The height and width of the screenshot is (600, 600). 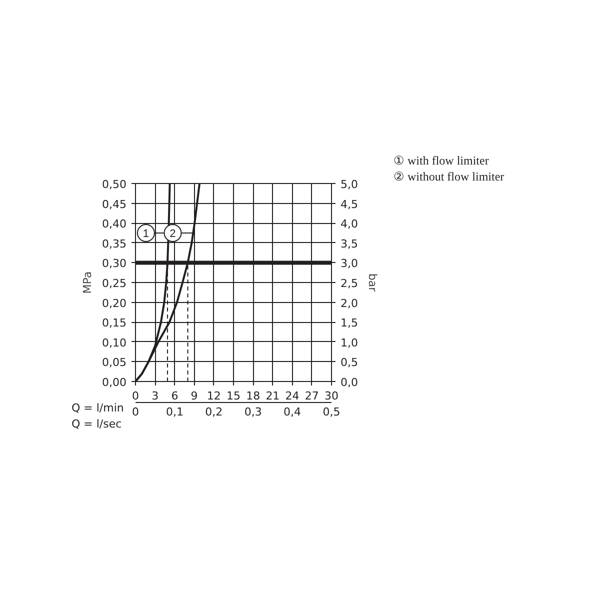 What do you see at coordinates (194, 396) in the screenshot?
I see `x-tick-label: 9` at bounding box center [194, 396].